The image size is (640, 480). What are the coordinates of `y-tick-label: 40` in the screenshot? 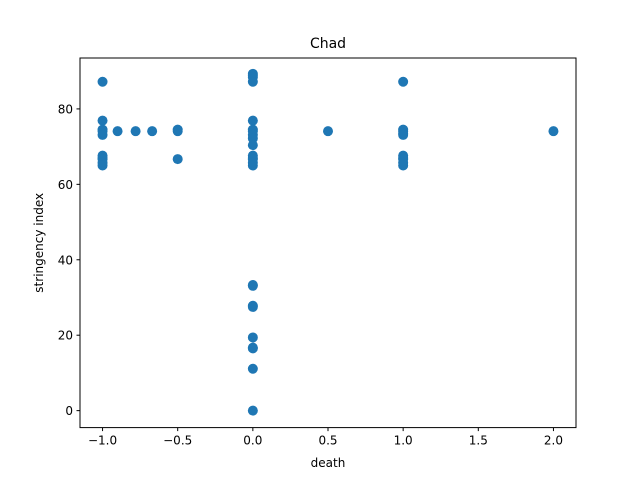 It's located at (65, 260).